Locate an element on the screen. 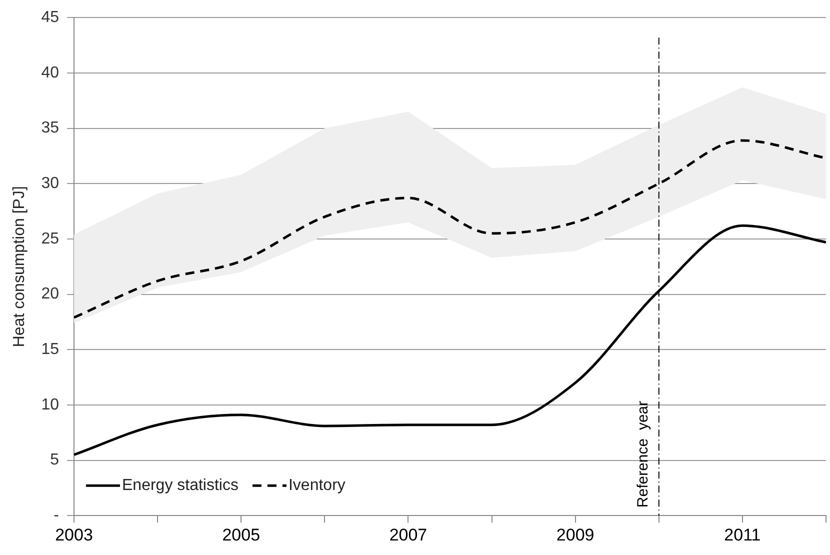  y-tick-label: 25 is located at coordinates (50, 239).